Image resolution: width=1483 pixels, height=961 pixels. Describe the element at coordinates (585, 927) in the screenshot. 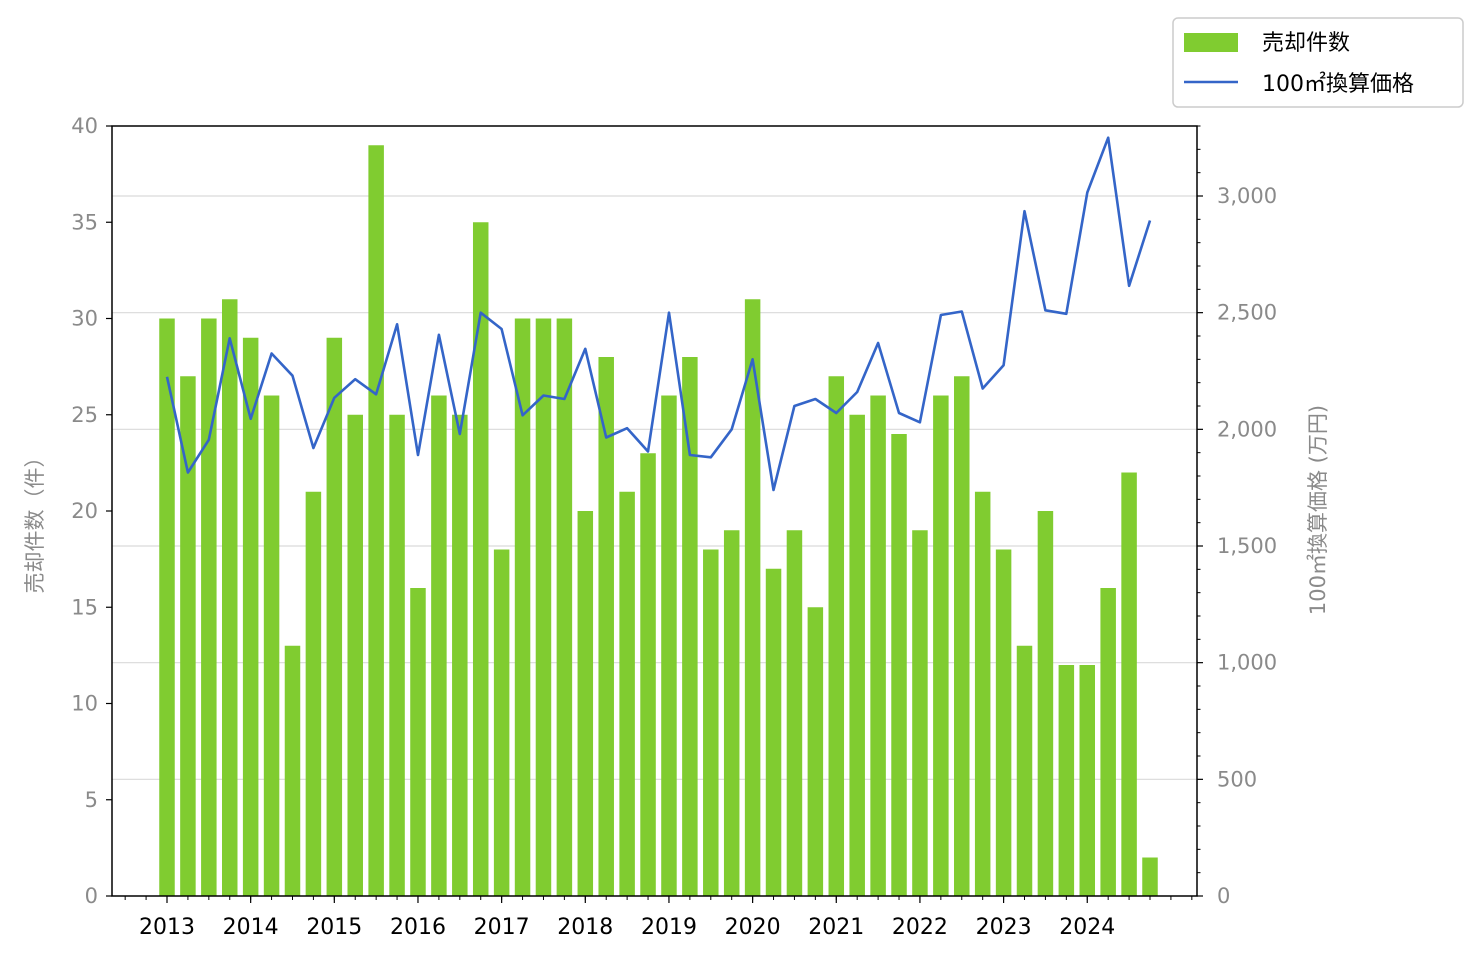

I see `x-tick-label: 2018` at that location.